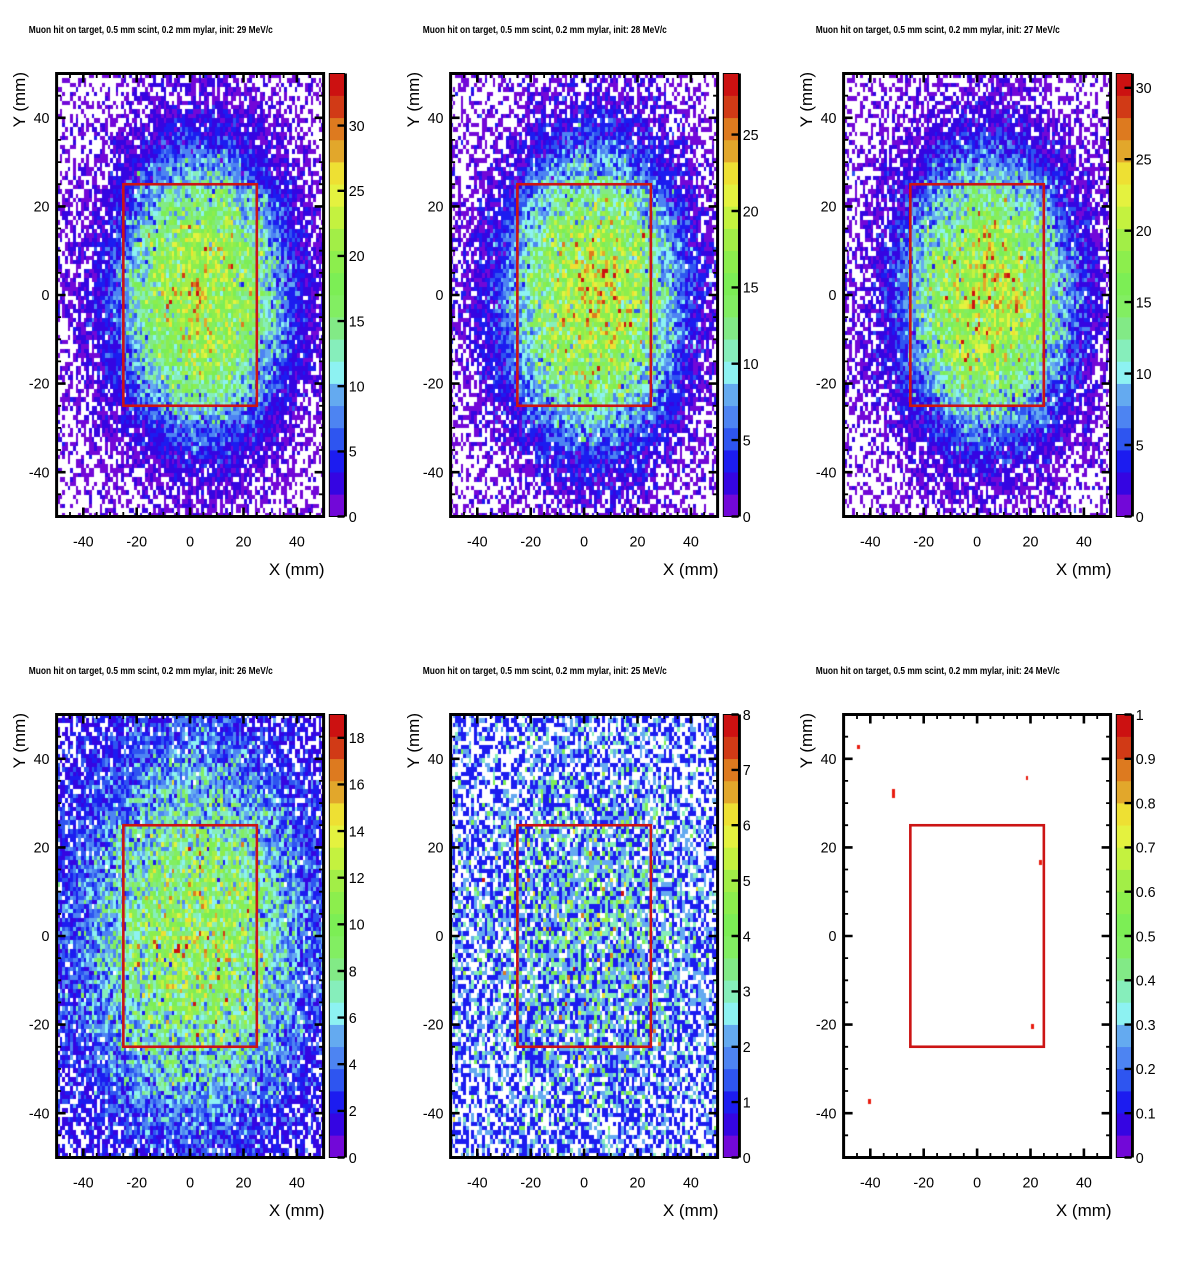 Image resolution: width=1181 pixels, height=1282 pixels. I want to click on svg-text: 0.4, so click(1146, 981).